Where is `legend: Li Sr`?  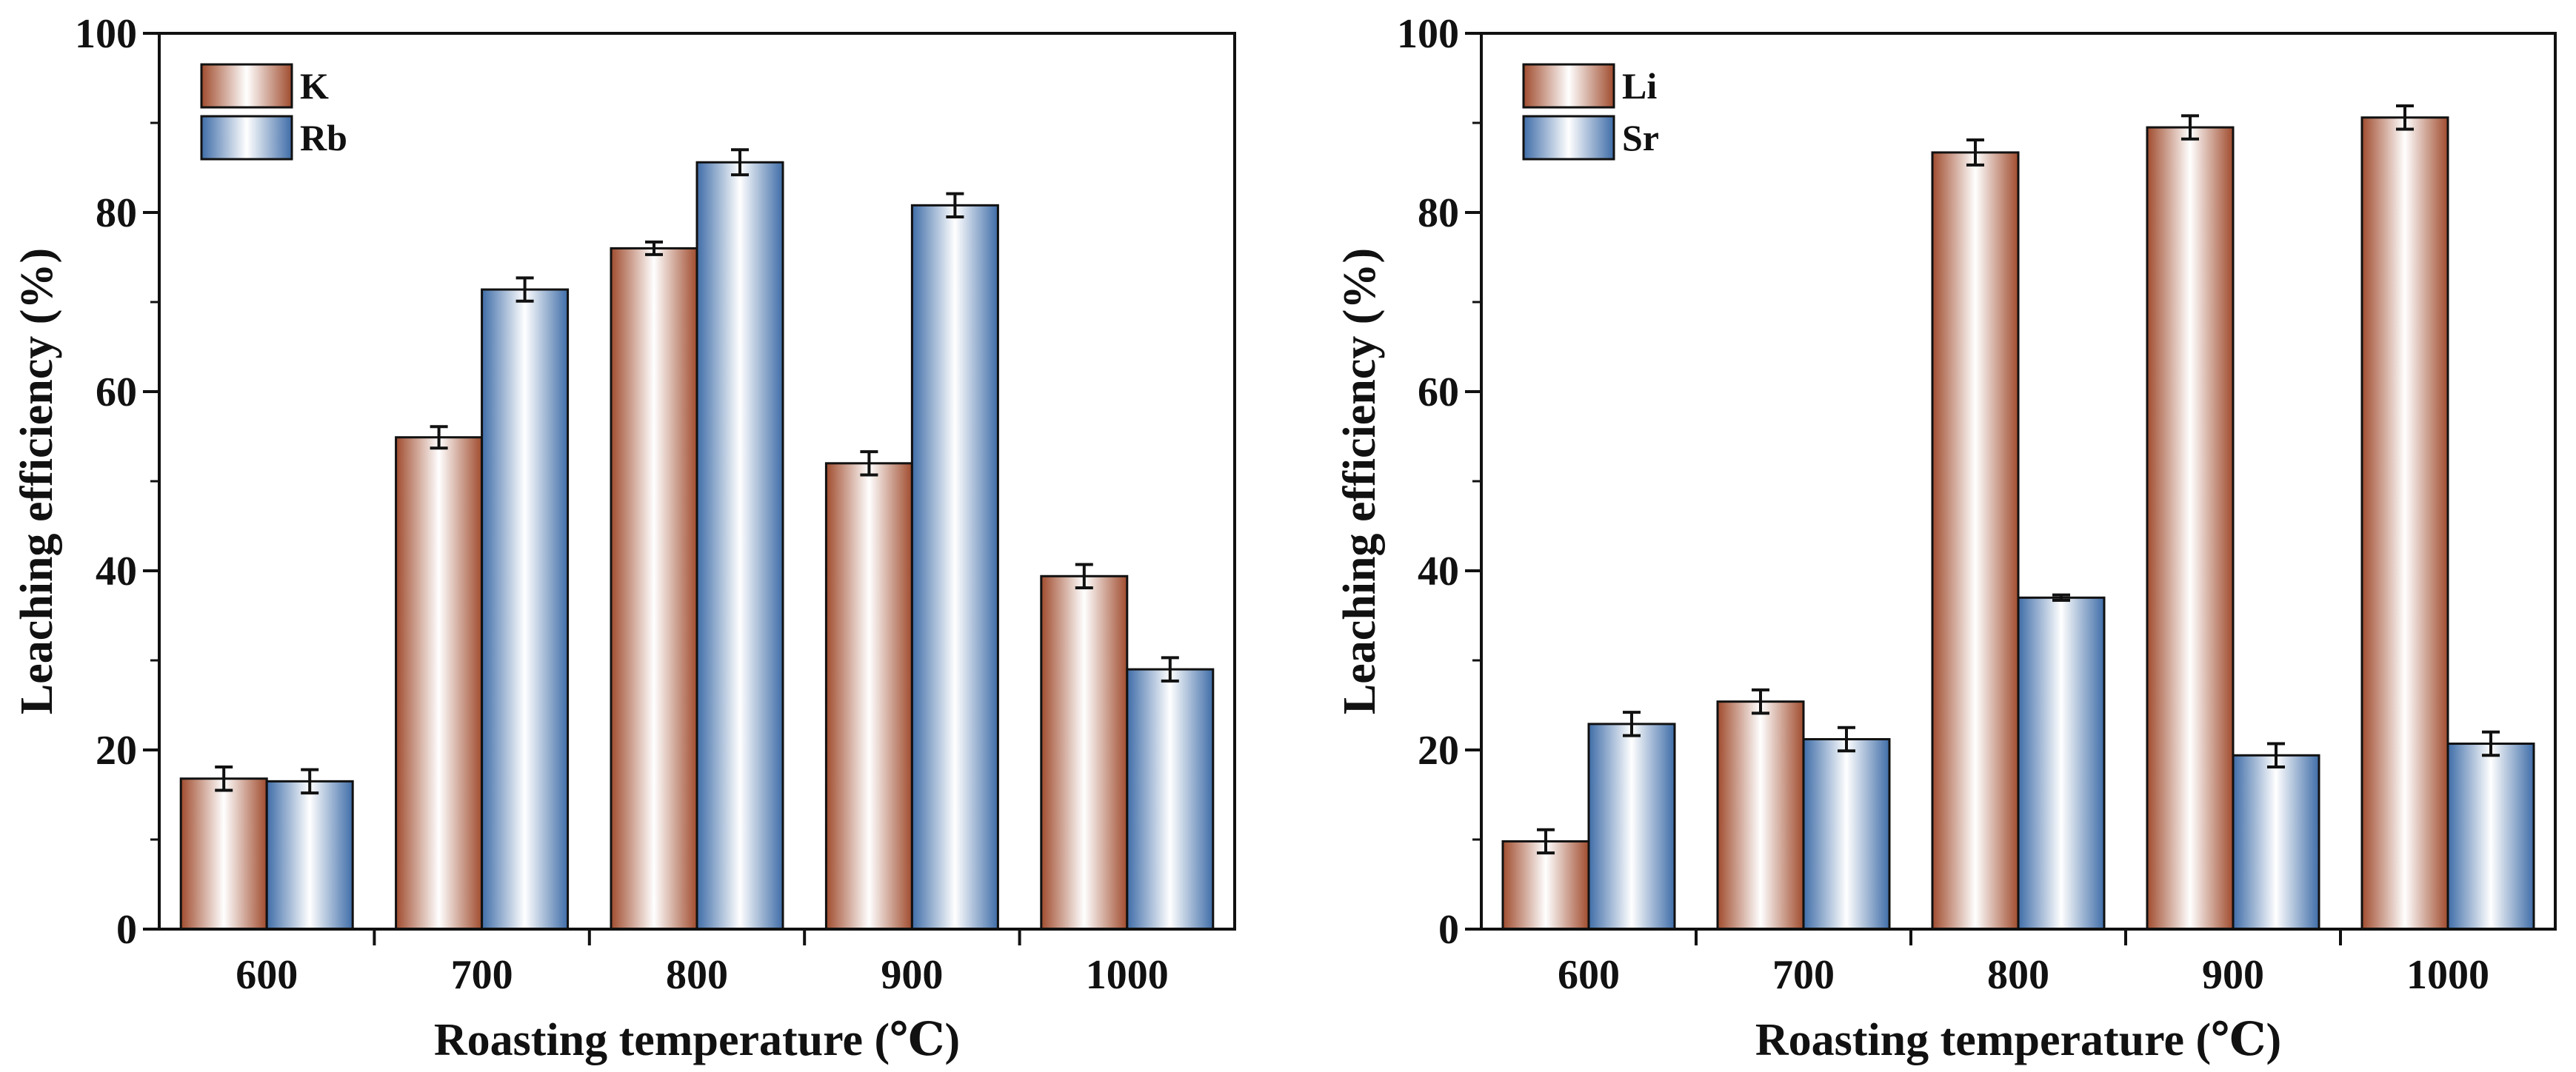 legend: Li Sr is located at coordinates (1590, 112).